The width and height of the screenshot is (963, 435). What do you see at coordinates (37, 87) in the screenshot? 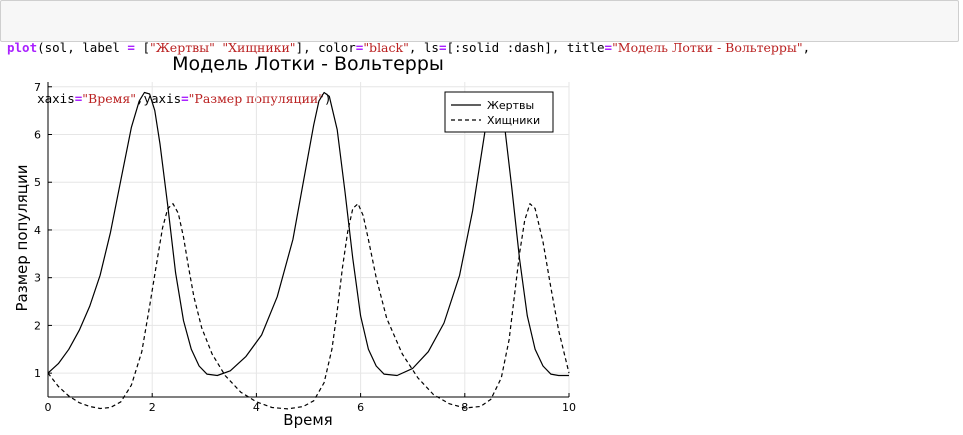
I see `y-tick-label: 7` at bounding box center [37, 87].